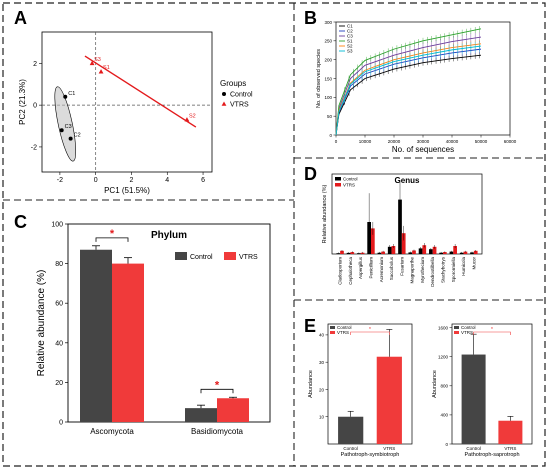 This screenshot has height=471, width=550. What do you see at coordinates (322, 335) in the screenshot?
I see `y-tick-label: 40` at bounding box center [322, 335].